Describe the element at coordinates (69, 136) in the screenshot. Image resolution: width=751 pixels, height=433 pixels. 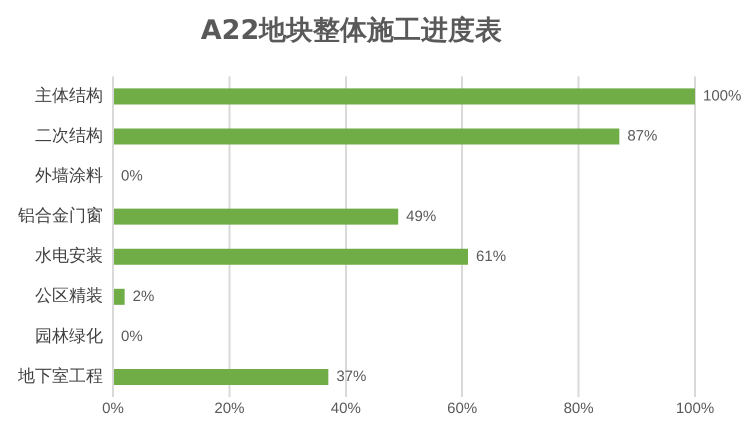
I see `y-tick-label: 二次结构` at that location.